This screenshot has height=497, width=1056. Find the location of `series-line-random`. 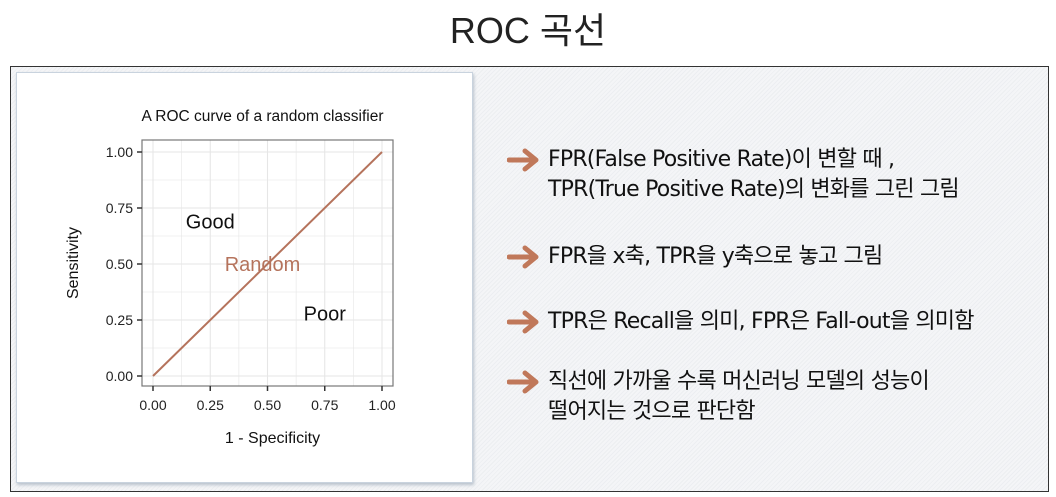

series-line-random is located at coordinates (267, 264).